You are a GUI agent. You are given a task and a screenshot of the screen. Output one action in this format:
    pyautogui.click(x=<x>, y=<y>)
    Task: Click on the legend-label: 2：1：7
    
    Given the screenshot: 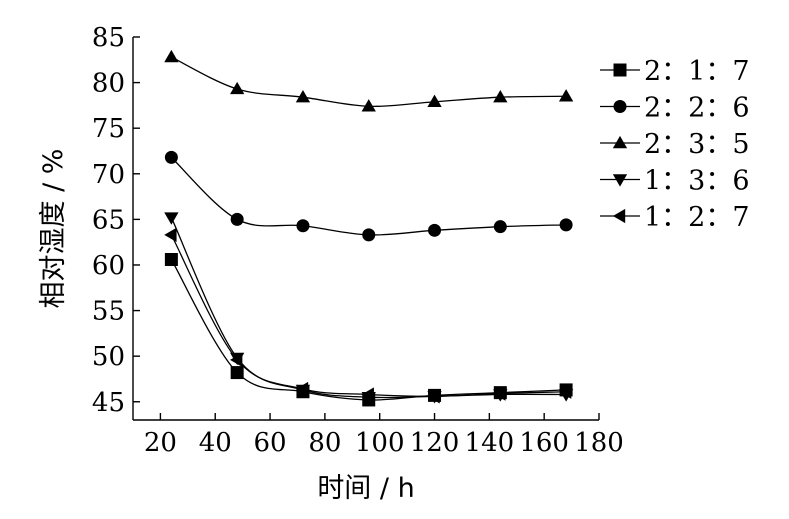 What is the action you would take?
    pyautogui.click(x=697, y=71)
    